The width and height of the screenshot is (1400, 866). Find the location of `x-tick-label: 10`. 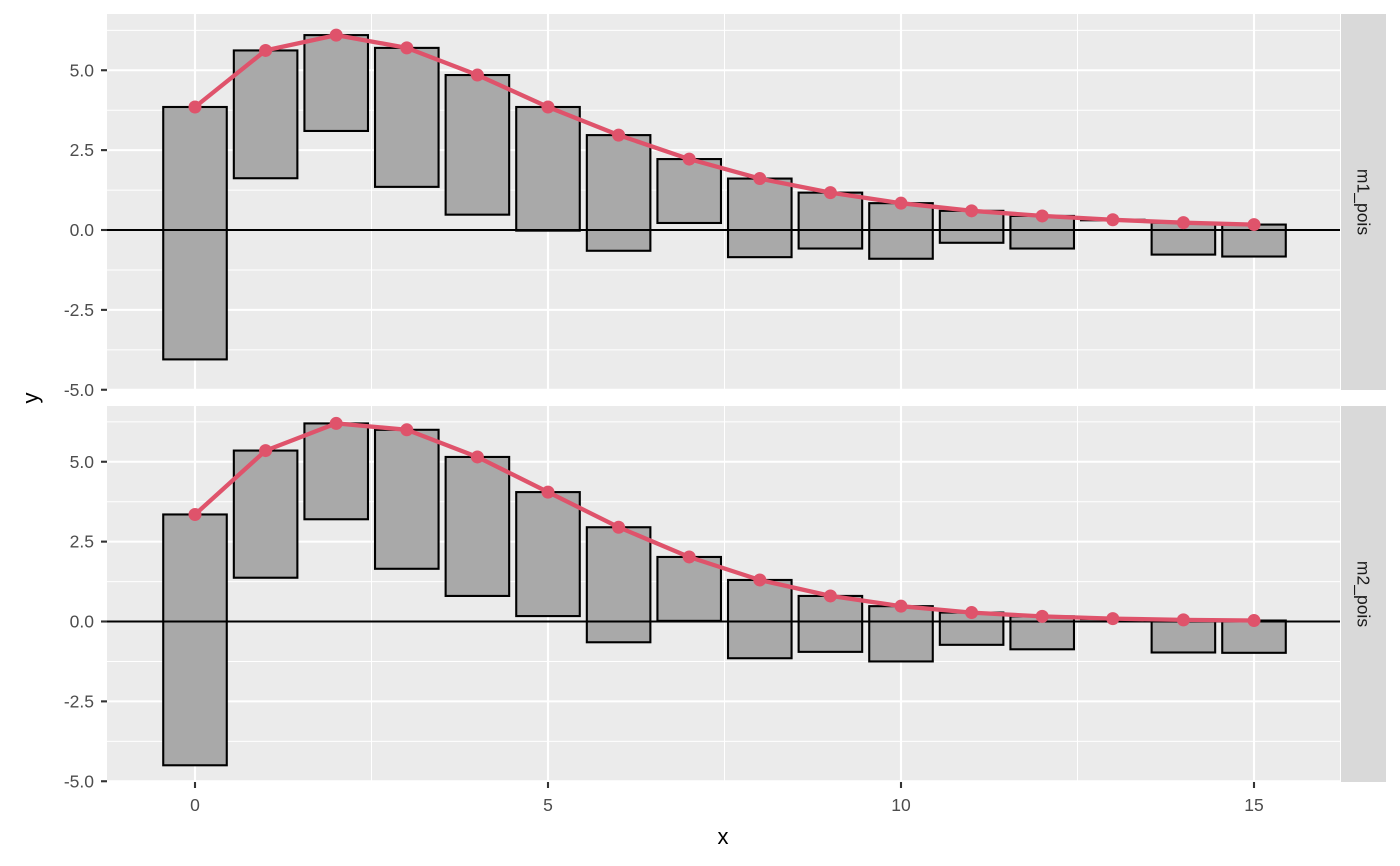

x-tick-label: 10 is located at coordinates (901, 805).